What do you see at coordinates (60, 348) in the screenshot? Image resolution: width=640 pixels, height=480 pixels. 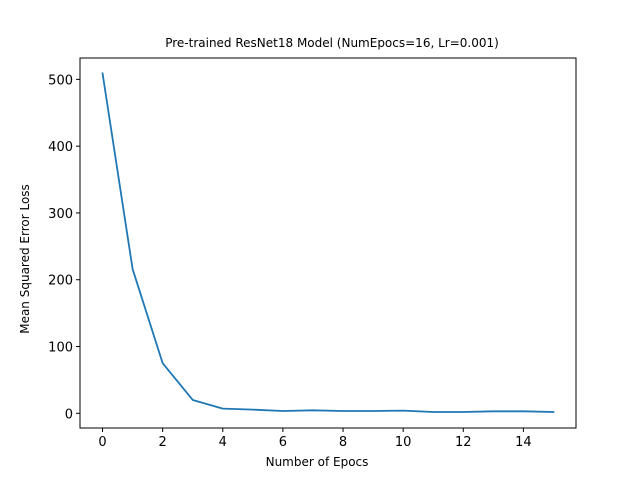 I see `y-tick-label: 100` at bounding box center [60, 348].